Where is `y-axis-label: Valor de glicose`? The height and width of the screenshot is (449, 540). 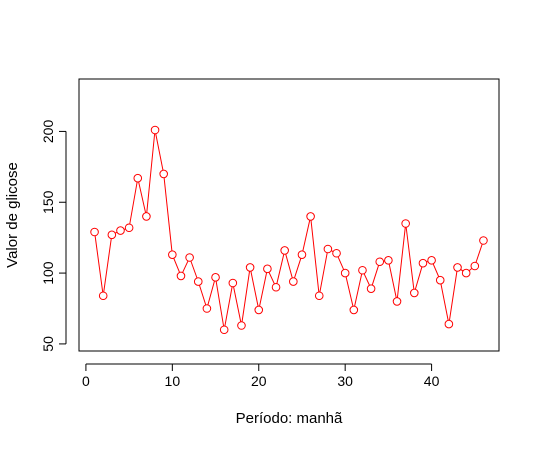 y-axis-label: Valor de glicose is located at coordinates (12, 215).